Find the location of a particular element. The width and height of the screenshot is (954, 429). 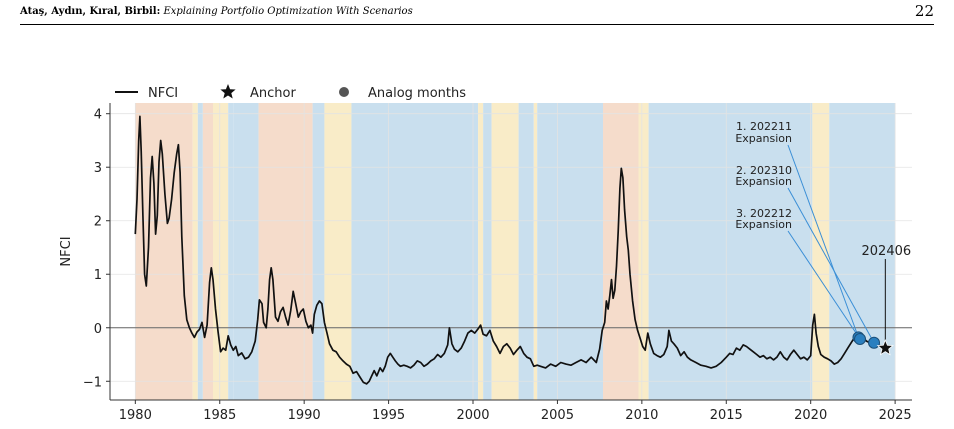

x-tick-label: 1995 is located at coordinates (388, 415).